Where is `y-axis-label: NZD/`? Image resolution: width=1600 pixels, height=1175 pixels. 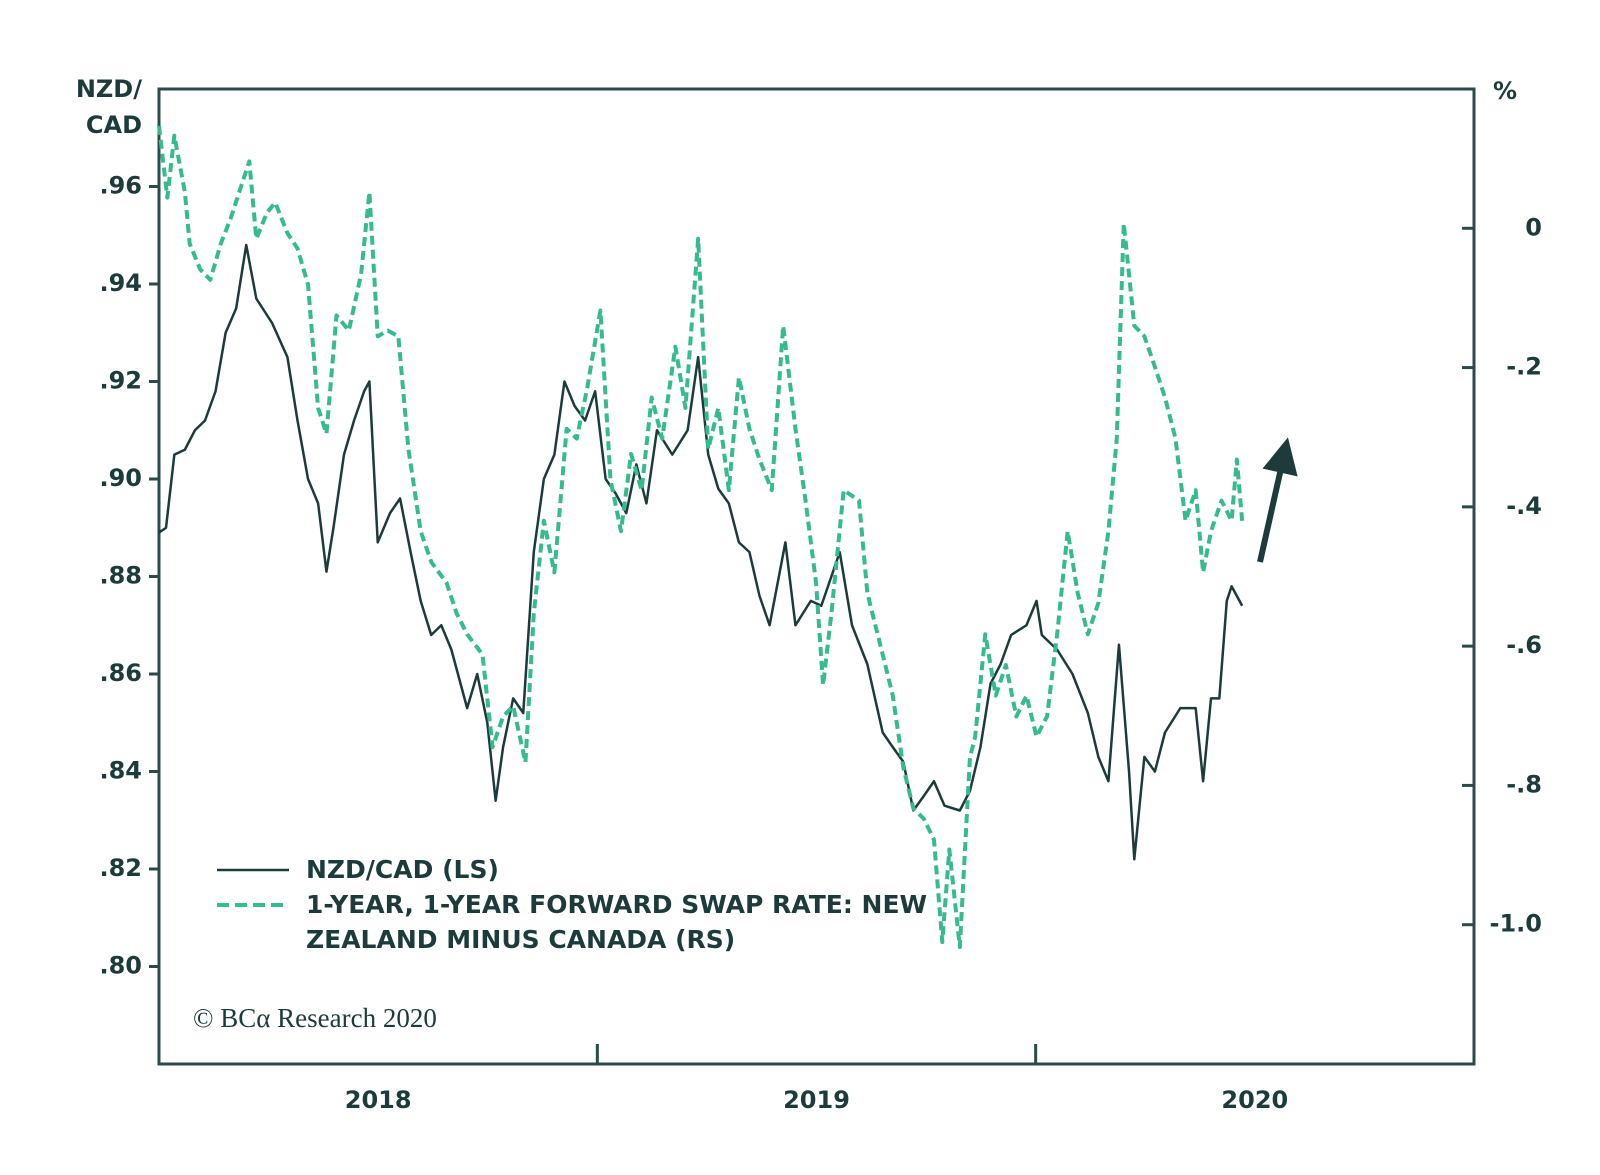
y-axis-label: NZD/ is located at coordinates (109, 89).